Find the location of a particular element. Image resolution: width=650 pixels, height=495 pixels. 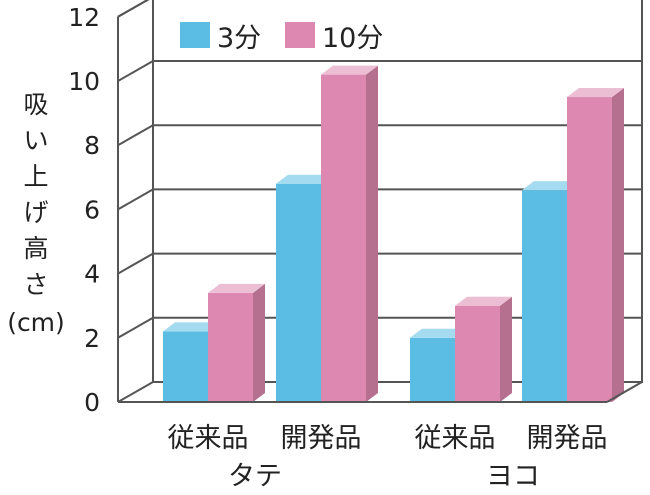

x-group-label: タテ is located at coordinates (255, 476).